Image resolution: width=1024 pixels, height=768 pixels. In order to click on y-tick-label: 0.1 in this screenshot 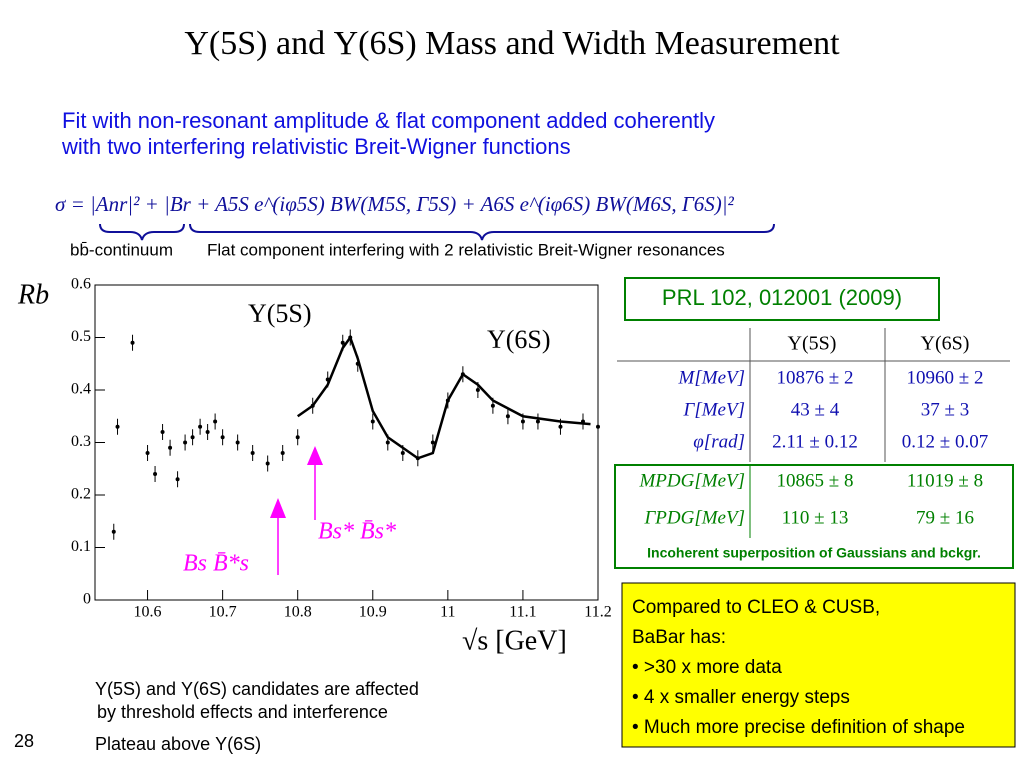, I will do `click(81, 546)`.